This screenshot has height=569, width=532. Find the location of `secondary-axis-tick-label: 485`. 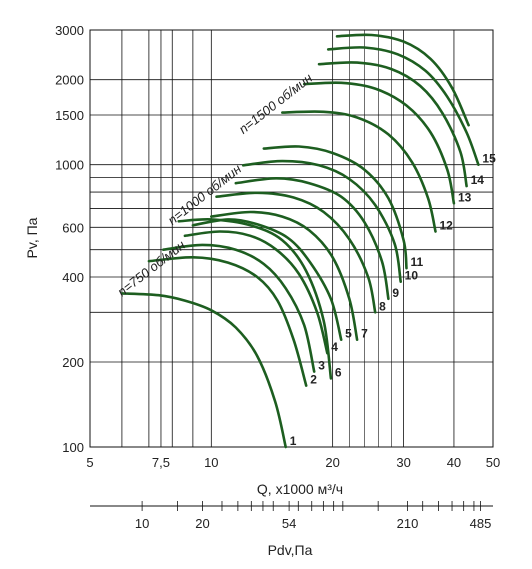

secondary-axis-tick-label: 485 is located at coordinates (481, 523).